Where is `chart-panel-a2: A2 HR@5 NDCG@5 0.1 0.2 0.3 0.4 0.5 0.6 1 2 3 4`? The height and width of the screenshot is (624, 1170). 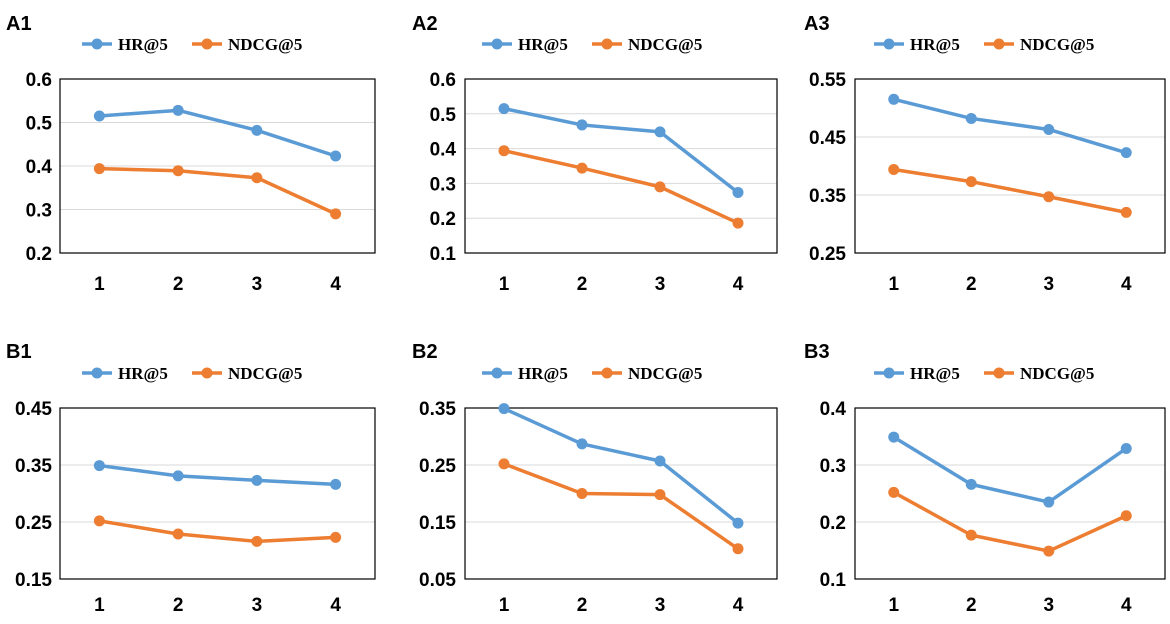 chart-panel-a2: A2 HR@5 NDCG@5 0.1 0.2 0.3 0.4 0.5 0.6 1 2 3 4 is located at coordinates (595, 154).